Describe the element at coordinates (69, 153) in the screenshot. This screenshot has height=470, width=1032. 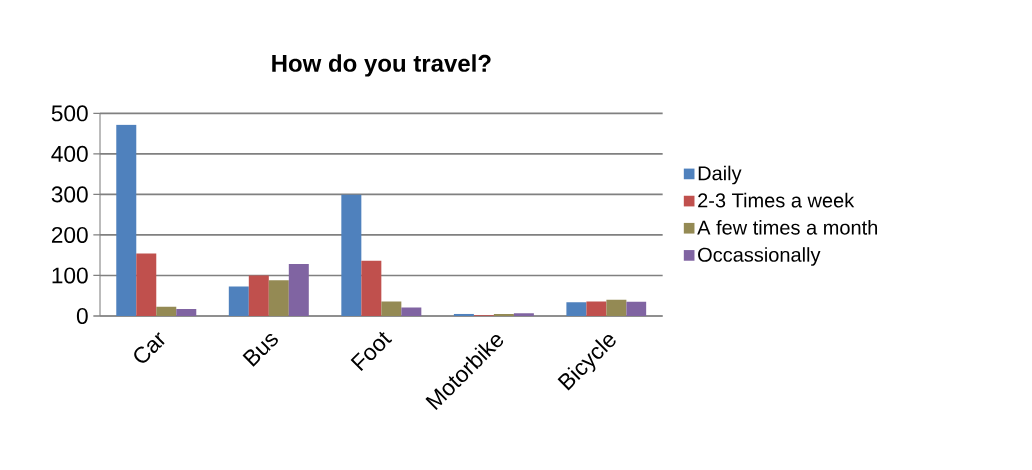
I see `y-tick-label: 400` at that location.